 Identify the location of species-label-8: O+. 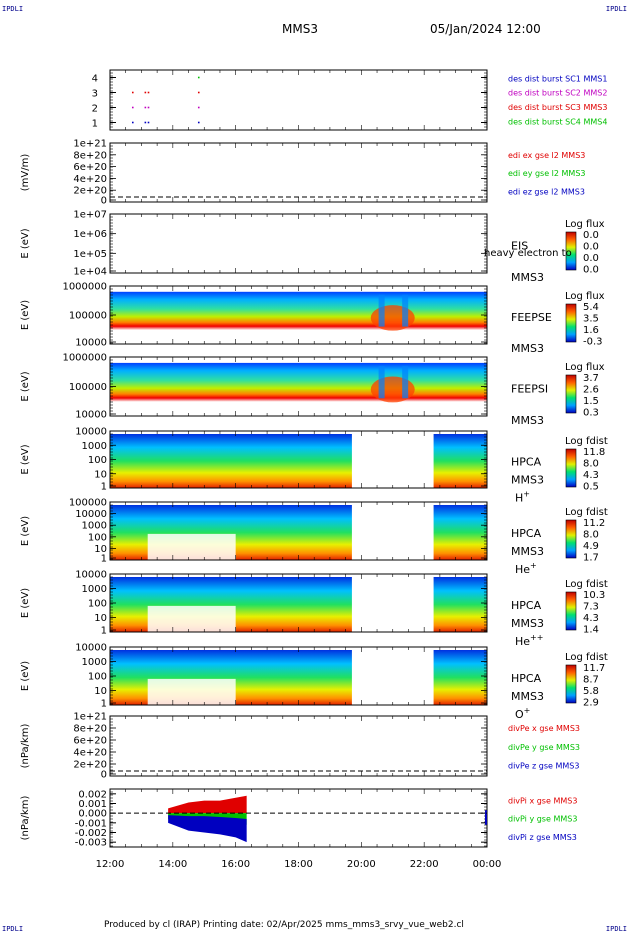
(522, 713).